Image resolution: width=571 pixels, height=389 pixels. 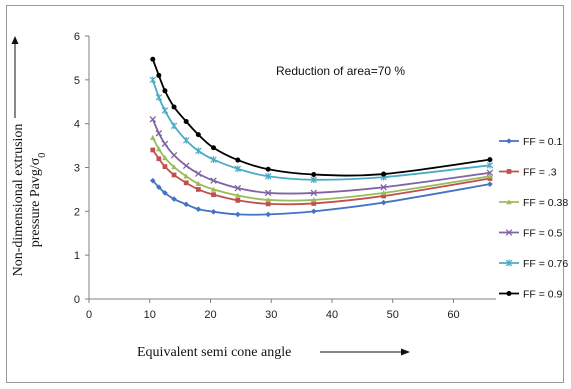 I want to click on y-tick-label: 3, so click(x=77, y=169).